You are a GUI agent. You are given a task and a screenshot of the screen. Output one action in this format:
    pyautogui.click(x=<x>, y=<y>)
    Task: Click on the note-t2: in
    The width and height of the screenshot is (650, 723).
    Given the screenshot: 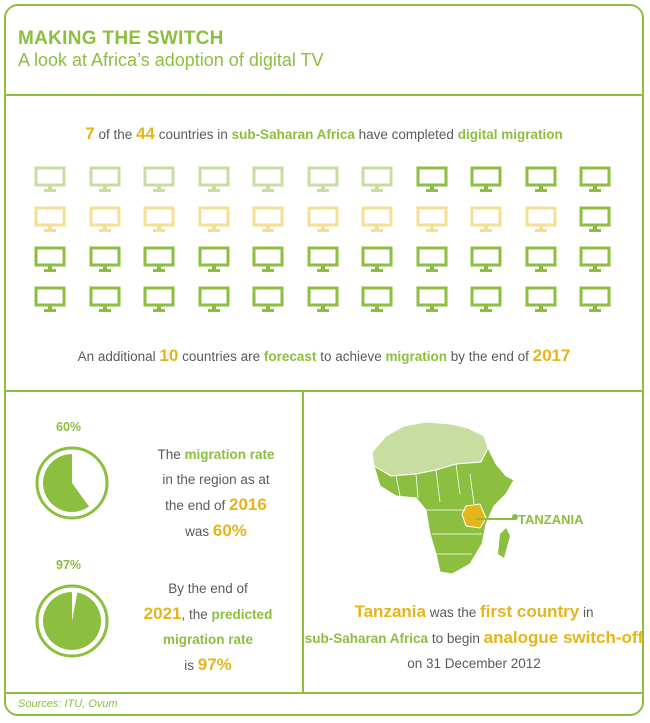 What is the action you would take?
    pyautogui.click(x=588, y=612)
    